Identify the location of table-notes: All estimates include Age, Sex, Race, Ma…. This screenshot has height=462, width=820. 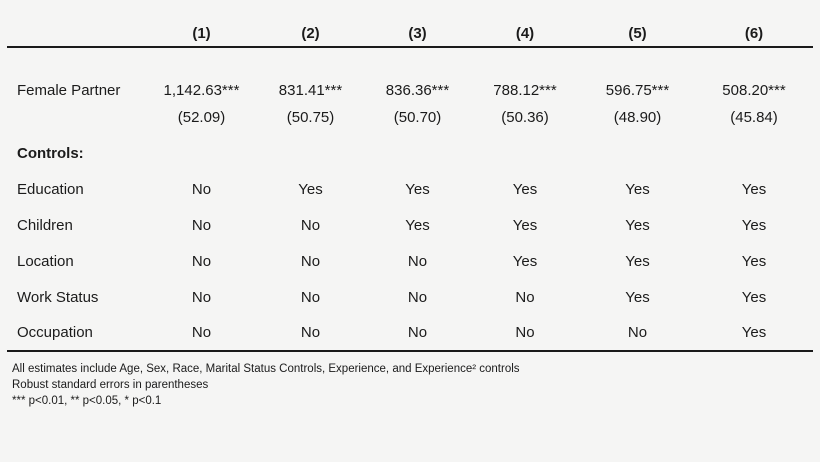
(416, 385).